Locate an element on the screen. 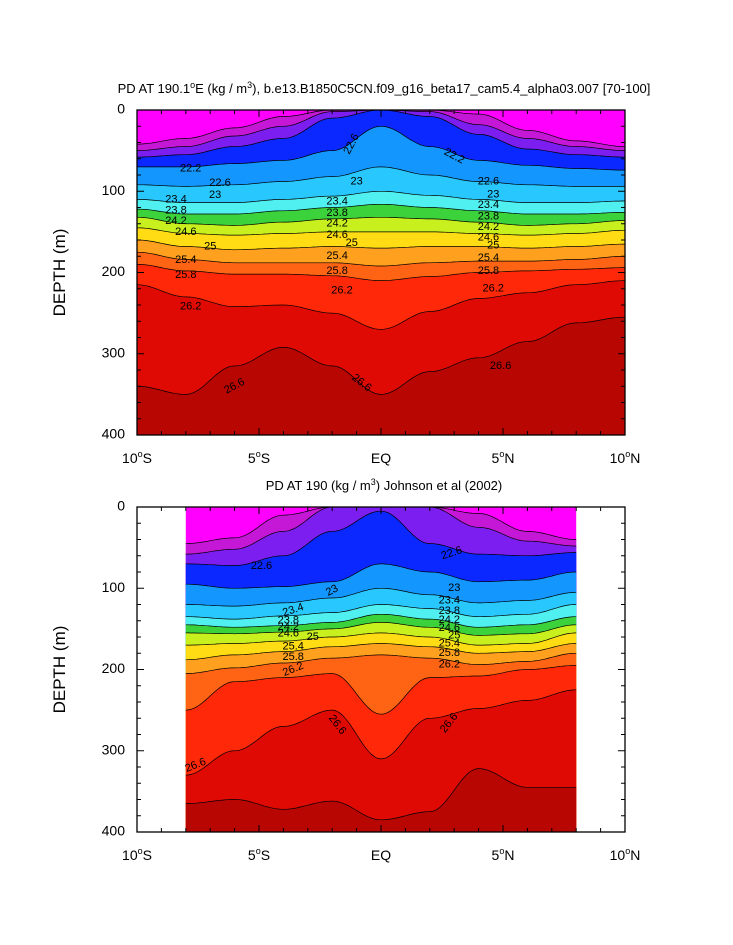 This screenshot has width=733, height=945. x-tick-label: 10oN is located at coordinates (625, 457).